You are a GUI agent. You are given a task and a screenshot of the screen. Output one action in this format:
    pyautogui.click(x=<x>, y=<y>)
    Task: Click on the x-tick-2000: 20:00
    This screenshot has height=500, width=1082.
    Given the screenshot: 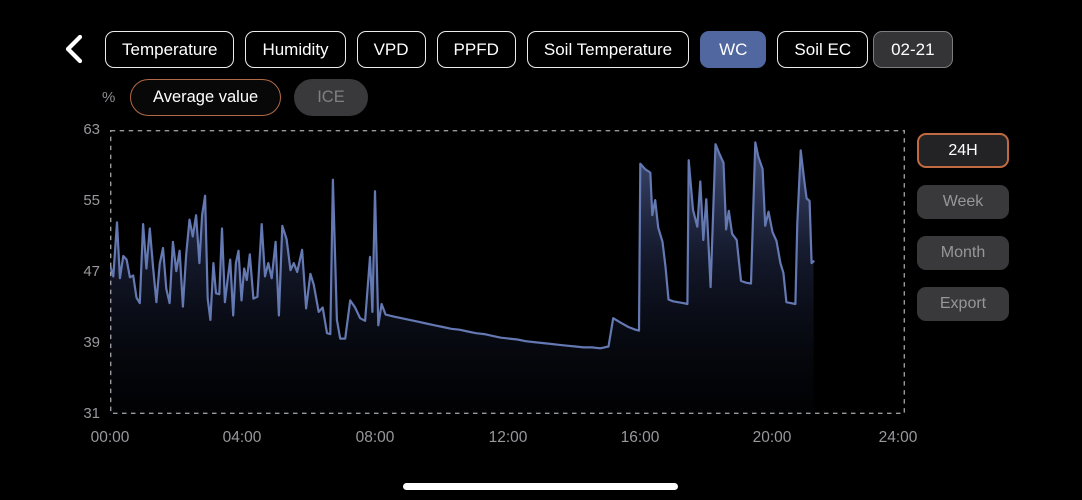 What is the action you would take?
    pyautogui.click(x=772, y=437)
    